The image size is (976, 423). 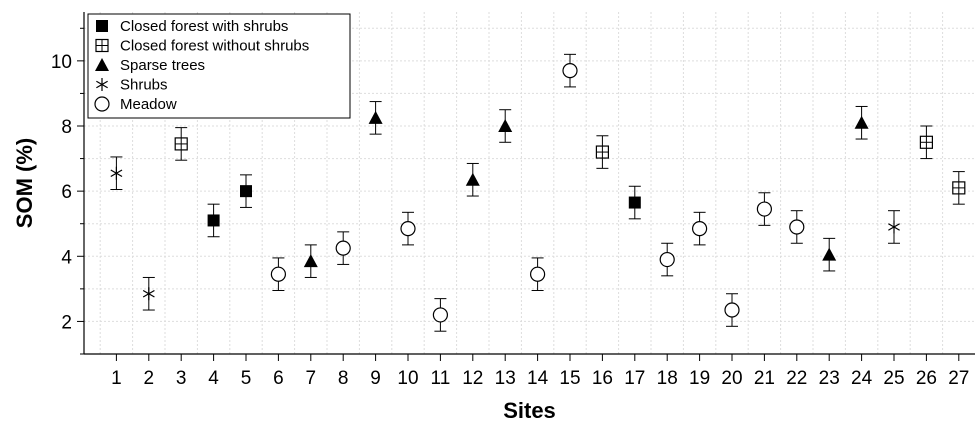 I want to click on legend-item: Sparse trees, so click(x=150, y=65).